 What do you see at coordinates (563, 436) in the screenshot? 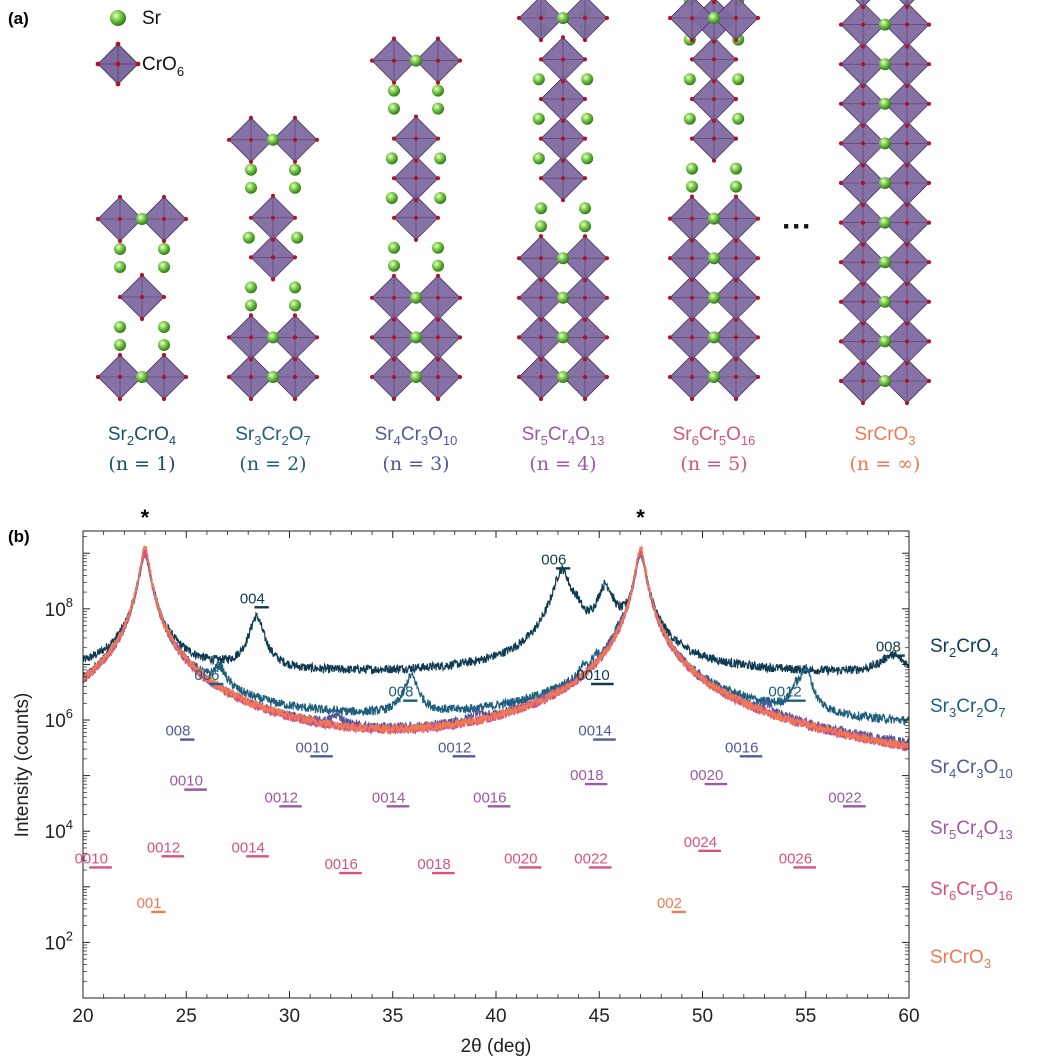
I see `formula-label: Sr5Cr4O13` at bounding box center [563, 436].